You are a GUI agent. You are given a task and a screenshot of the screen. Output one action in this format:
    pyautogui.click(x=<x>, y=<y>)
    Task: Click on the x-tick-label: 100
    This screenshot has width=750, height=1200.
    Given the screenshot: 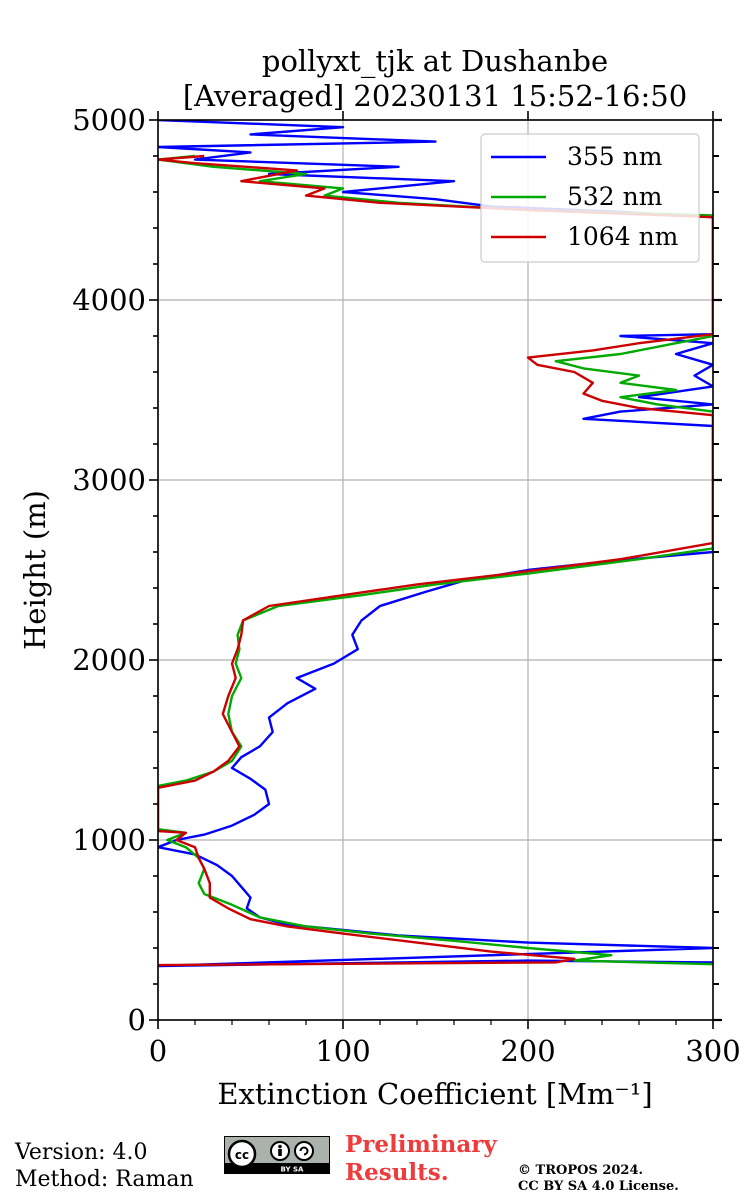 What is the action you would take?
    pyautogui.click(x=342, y=1051)
    